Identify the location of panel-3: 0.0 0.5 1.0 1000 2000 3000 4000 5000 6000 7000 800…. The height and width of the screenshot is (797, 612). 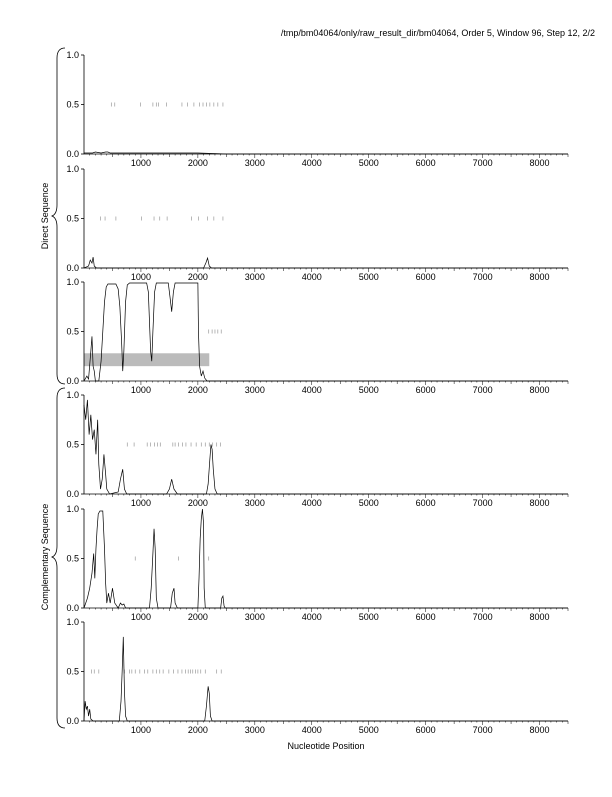
(317, 336).